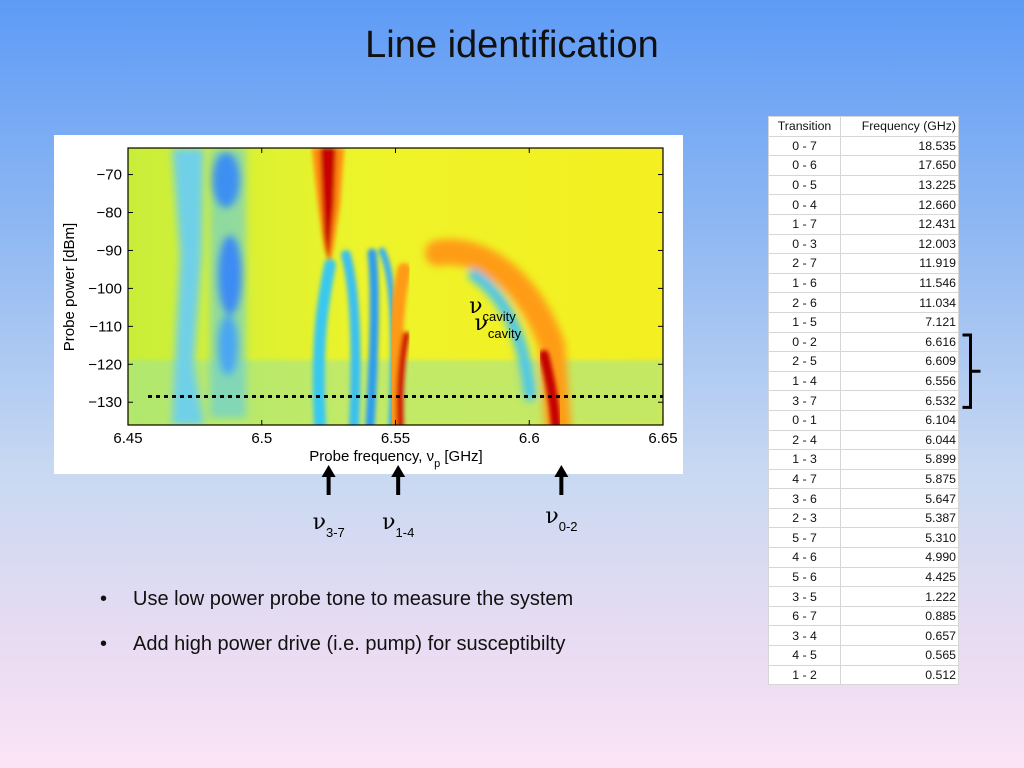 This screenshot has height=768, width=1024. I want to click on frequency-cell: 0.885, so click(899, 616).